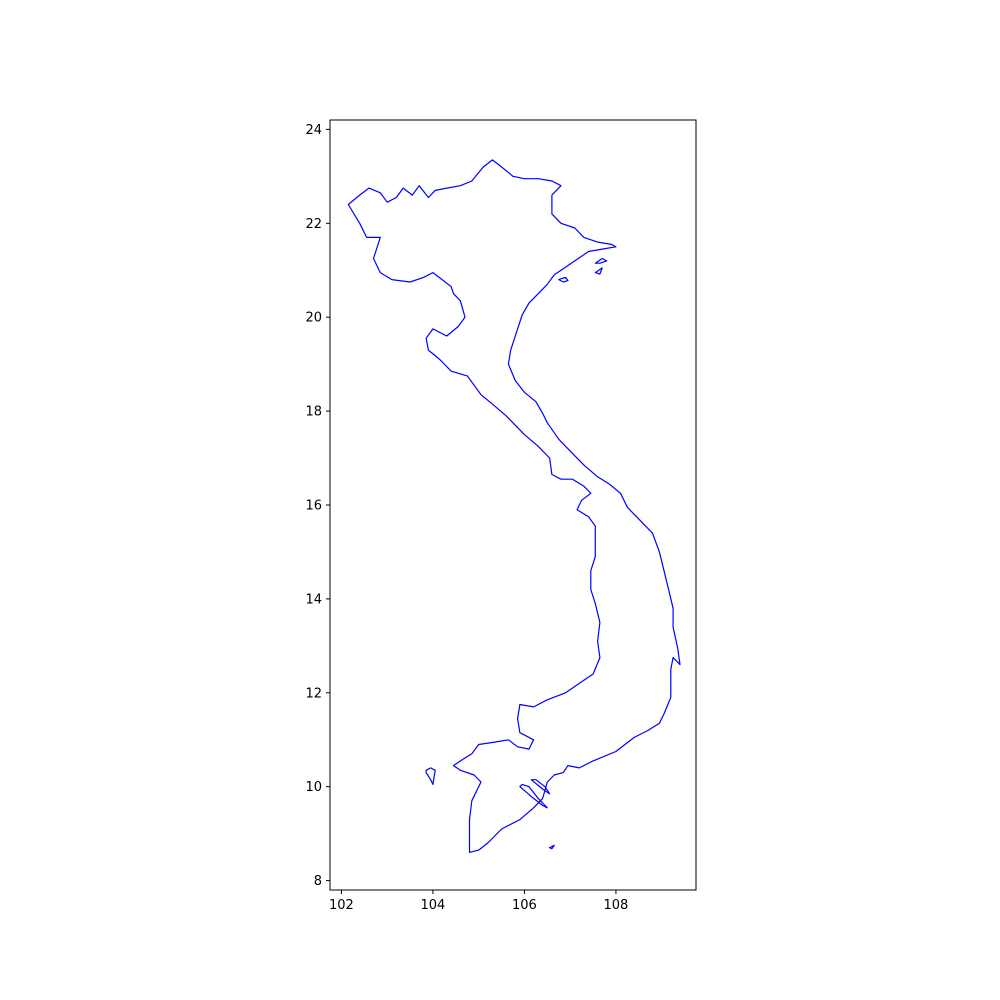 Image resolution: width=1000 pixels, height=1000 pixels. Describe the element at coordinates (616, 905) in the screenshot. I see `x-tick-label: 108` at that location.